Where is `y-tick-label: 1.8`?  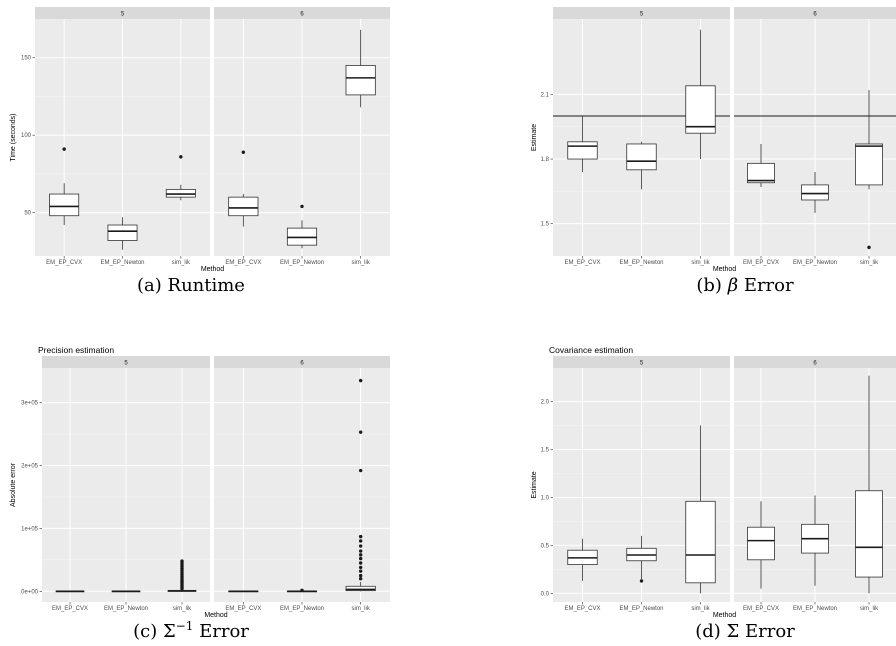
y-tick-label: 1.8 is located at coordinates (545, 160).